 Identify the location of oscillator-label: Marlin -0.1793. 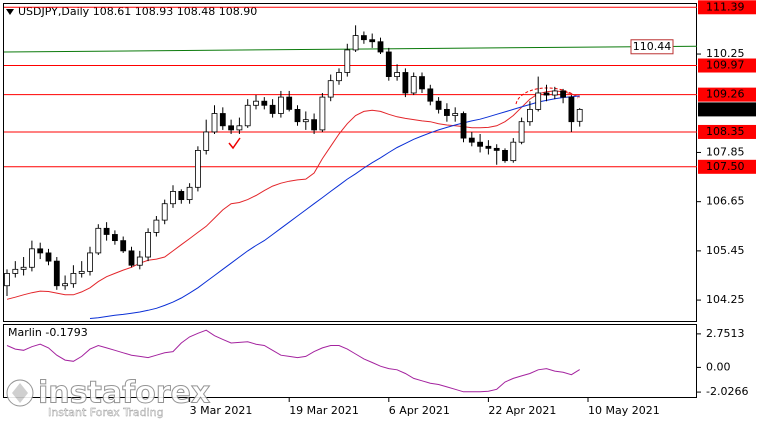
(48, 332).